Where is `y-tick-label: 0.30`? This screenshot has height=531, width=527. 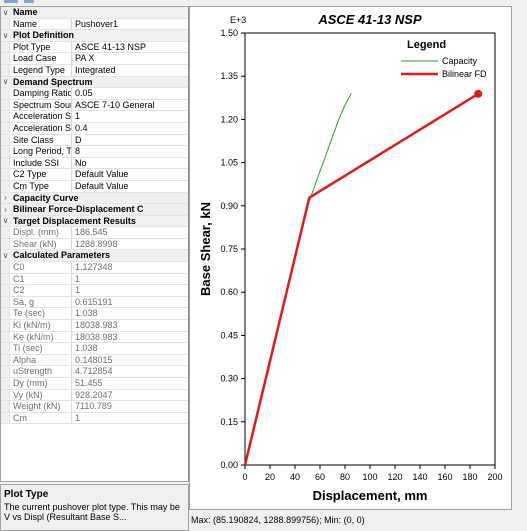 y-tick-label: 0.30 is located at coordinates (229, 379).